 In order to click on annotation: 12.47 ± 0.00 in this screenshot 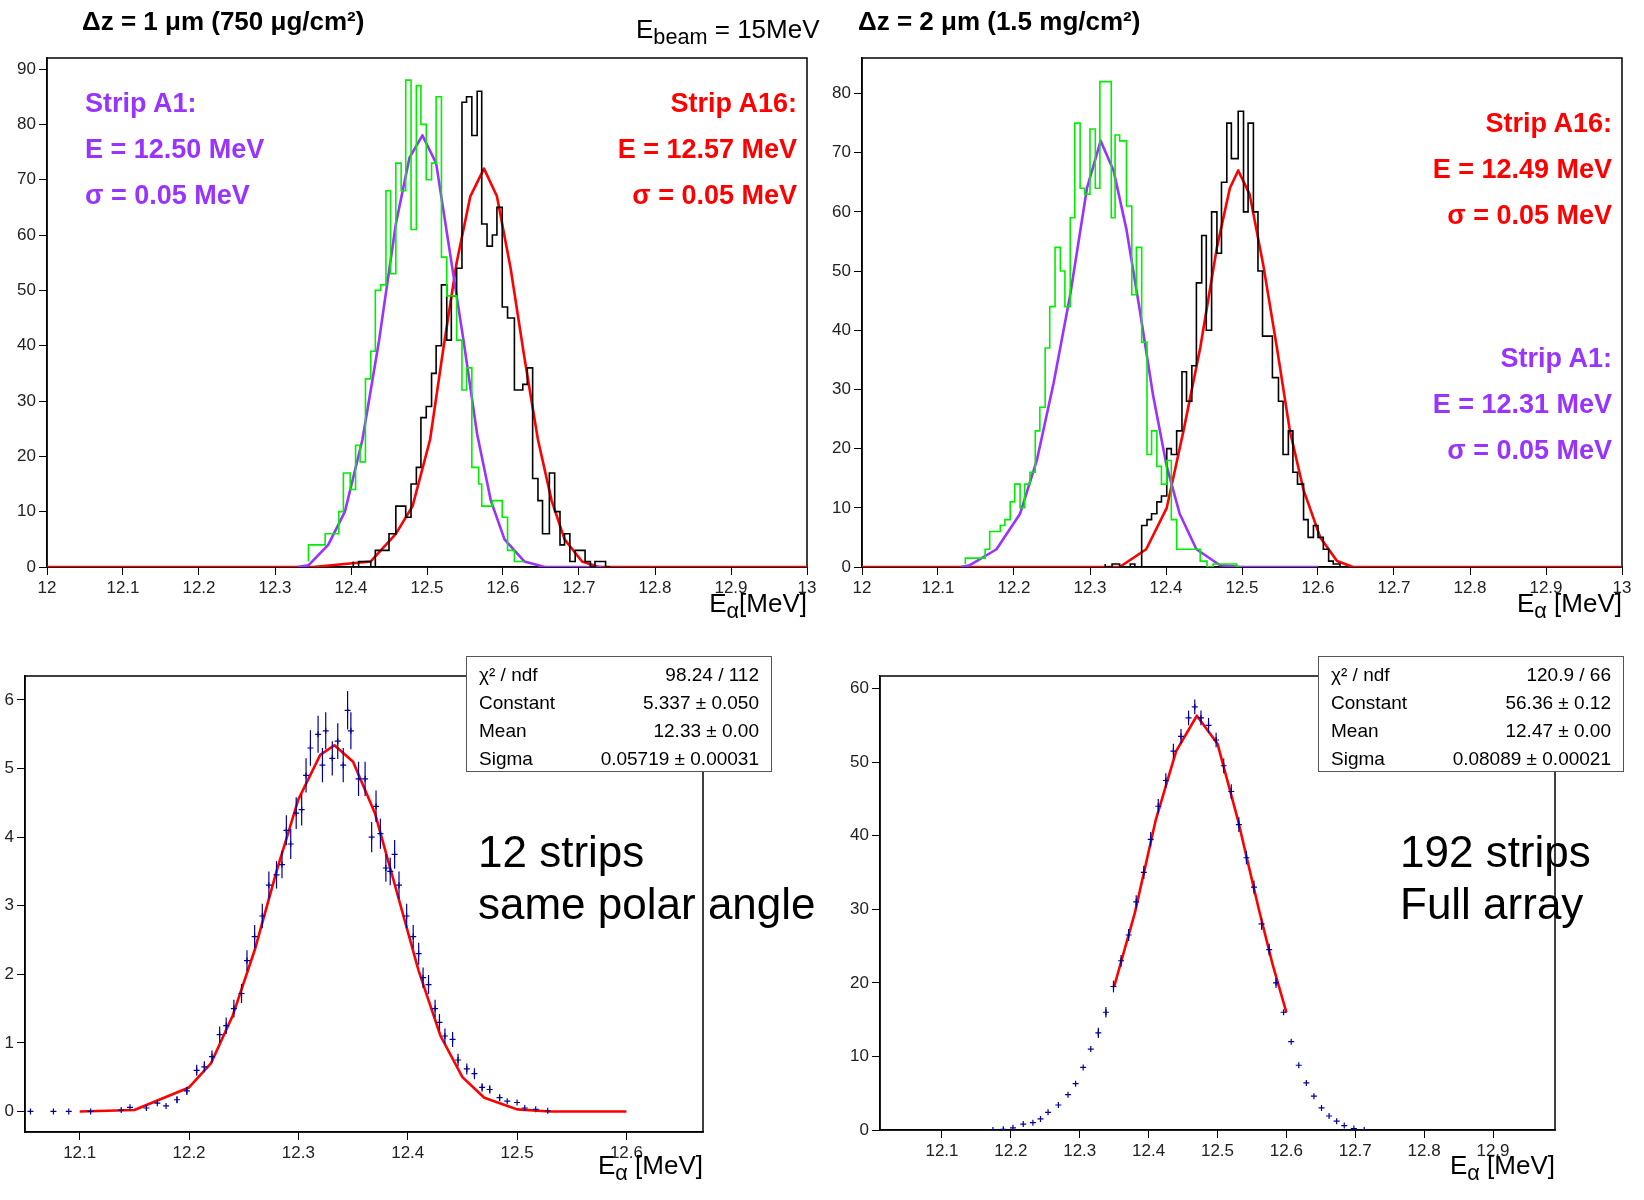, I will do `click(1558, 731)`.